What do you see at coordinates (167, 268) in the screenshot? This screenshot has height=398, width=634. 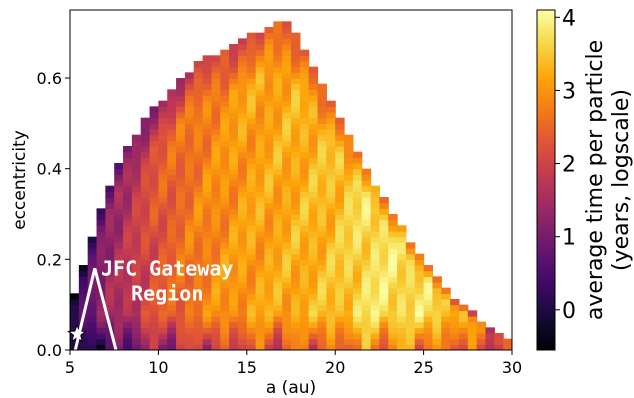 I see `annotation-label-line1: JFC Gateway` at bounding box center [167, 268].